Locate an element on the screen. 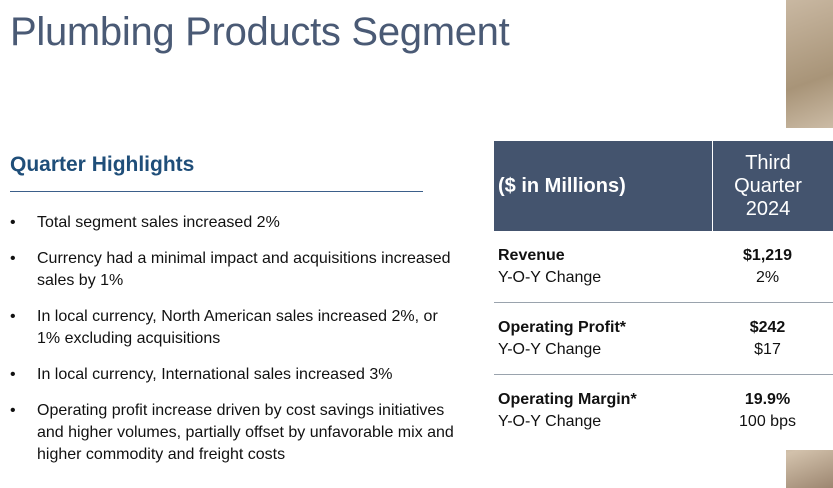  section-heading: Quarter Highlights is located at coordinates (102, 164).